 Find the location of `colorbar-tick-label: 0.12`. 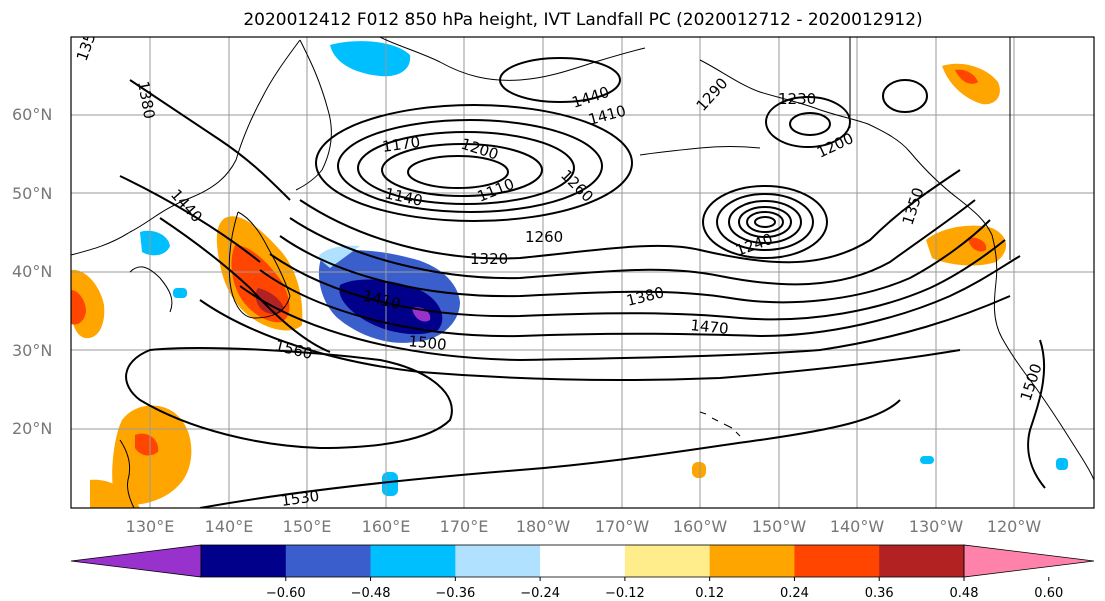

colorbar-tick-label: 0.12 is located at coordinates (709, 593).